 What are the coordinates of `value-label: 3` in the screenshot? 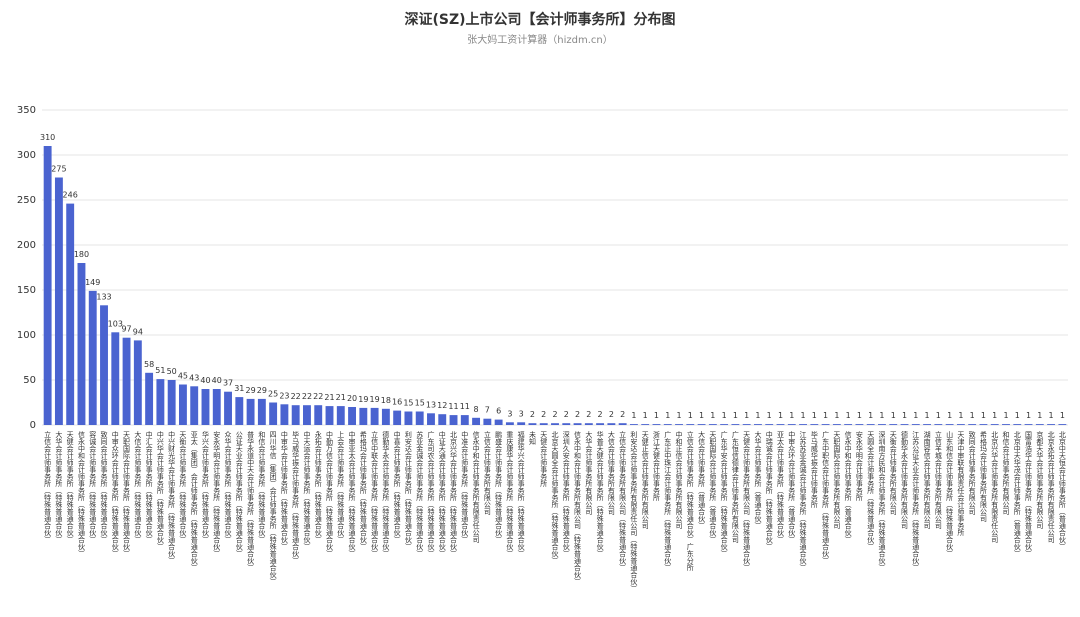 It's located at (521, 413).